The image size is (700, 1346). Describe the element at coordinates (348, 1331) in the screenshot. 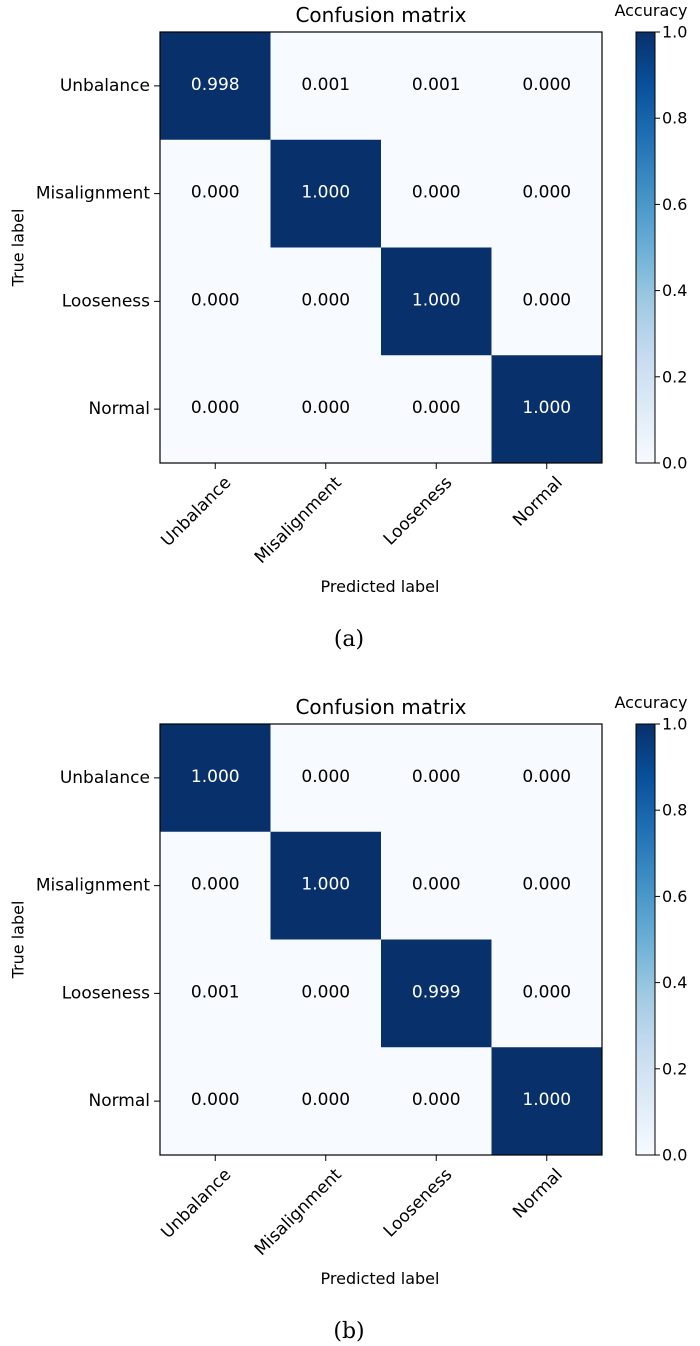

I see `figure-caption: (b)` at that location.